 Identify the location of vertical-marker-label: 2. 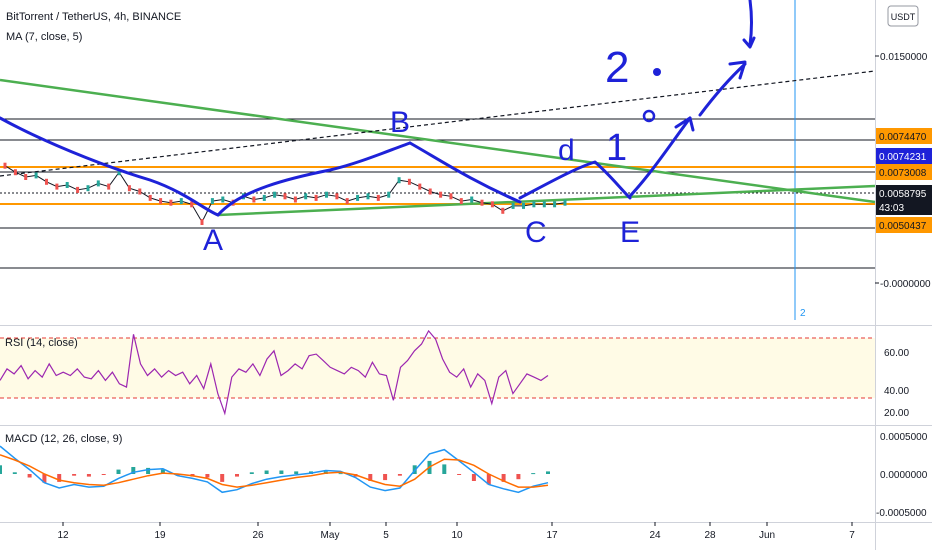
(803, 313).